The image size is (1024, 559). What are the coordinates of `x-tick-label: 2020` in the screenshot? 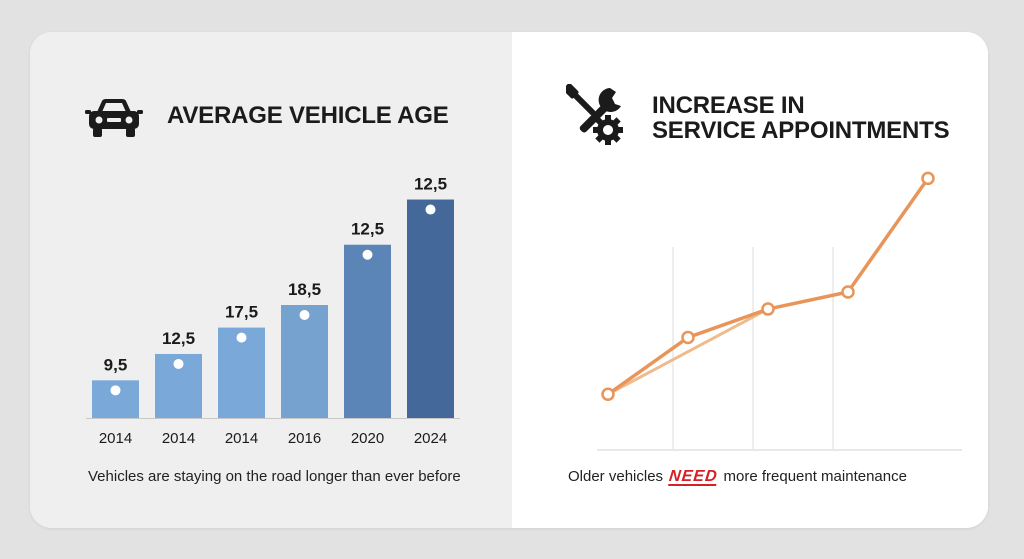 It's located at (367, 438).